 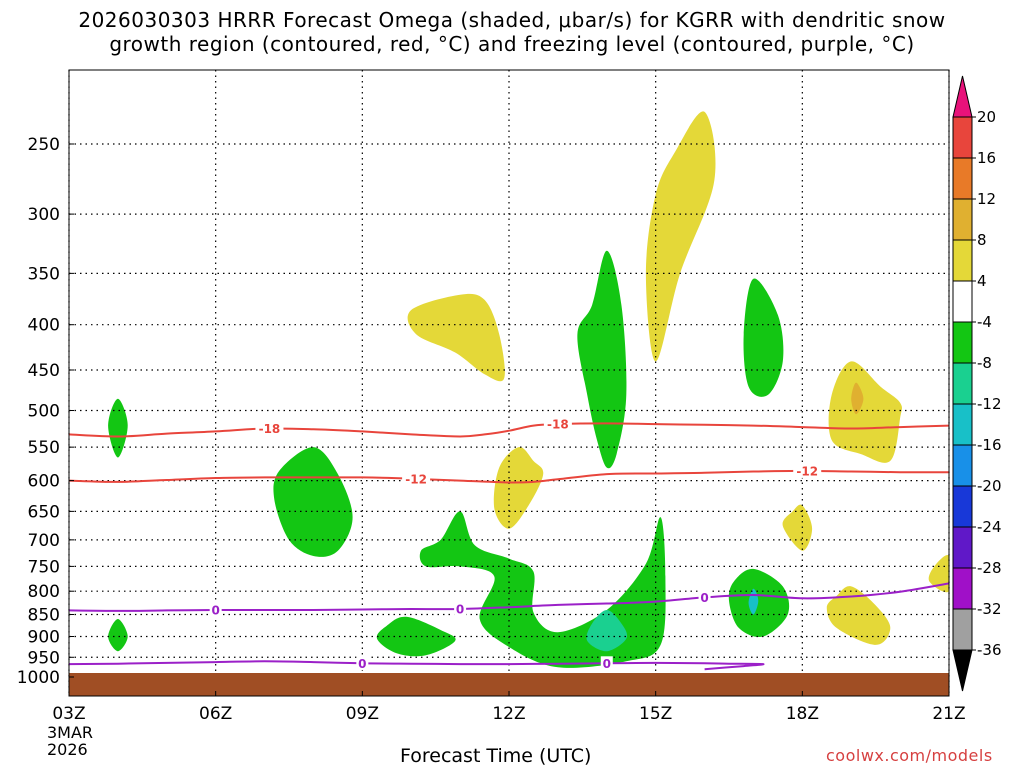 I want to click on date-label: 3MAR 2026, so click(x=70, y=741).